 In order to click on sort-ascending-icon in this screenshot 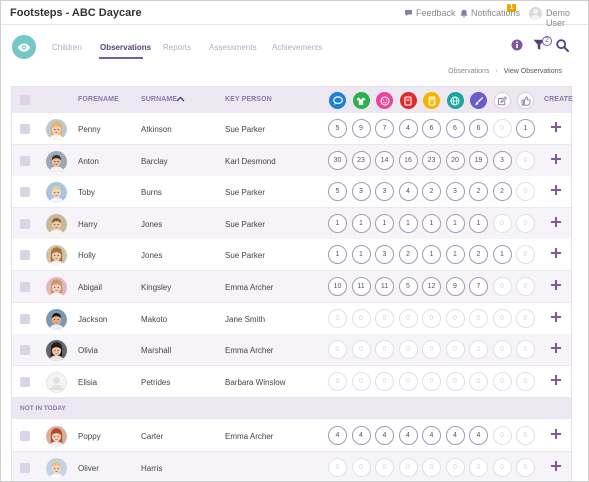, I will do `click(180, 99)`.